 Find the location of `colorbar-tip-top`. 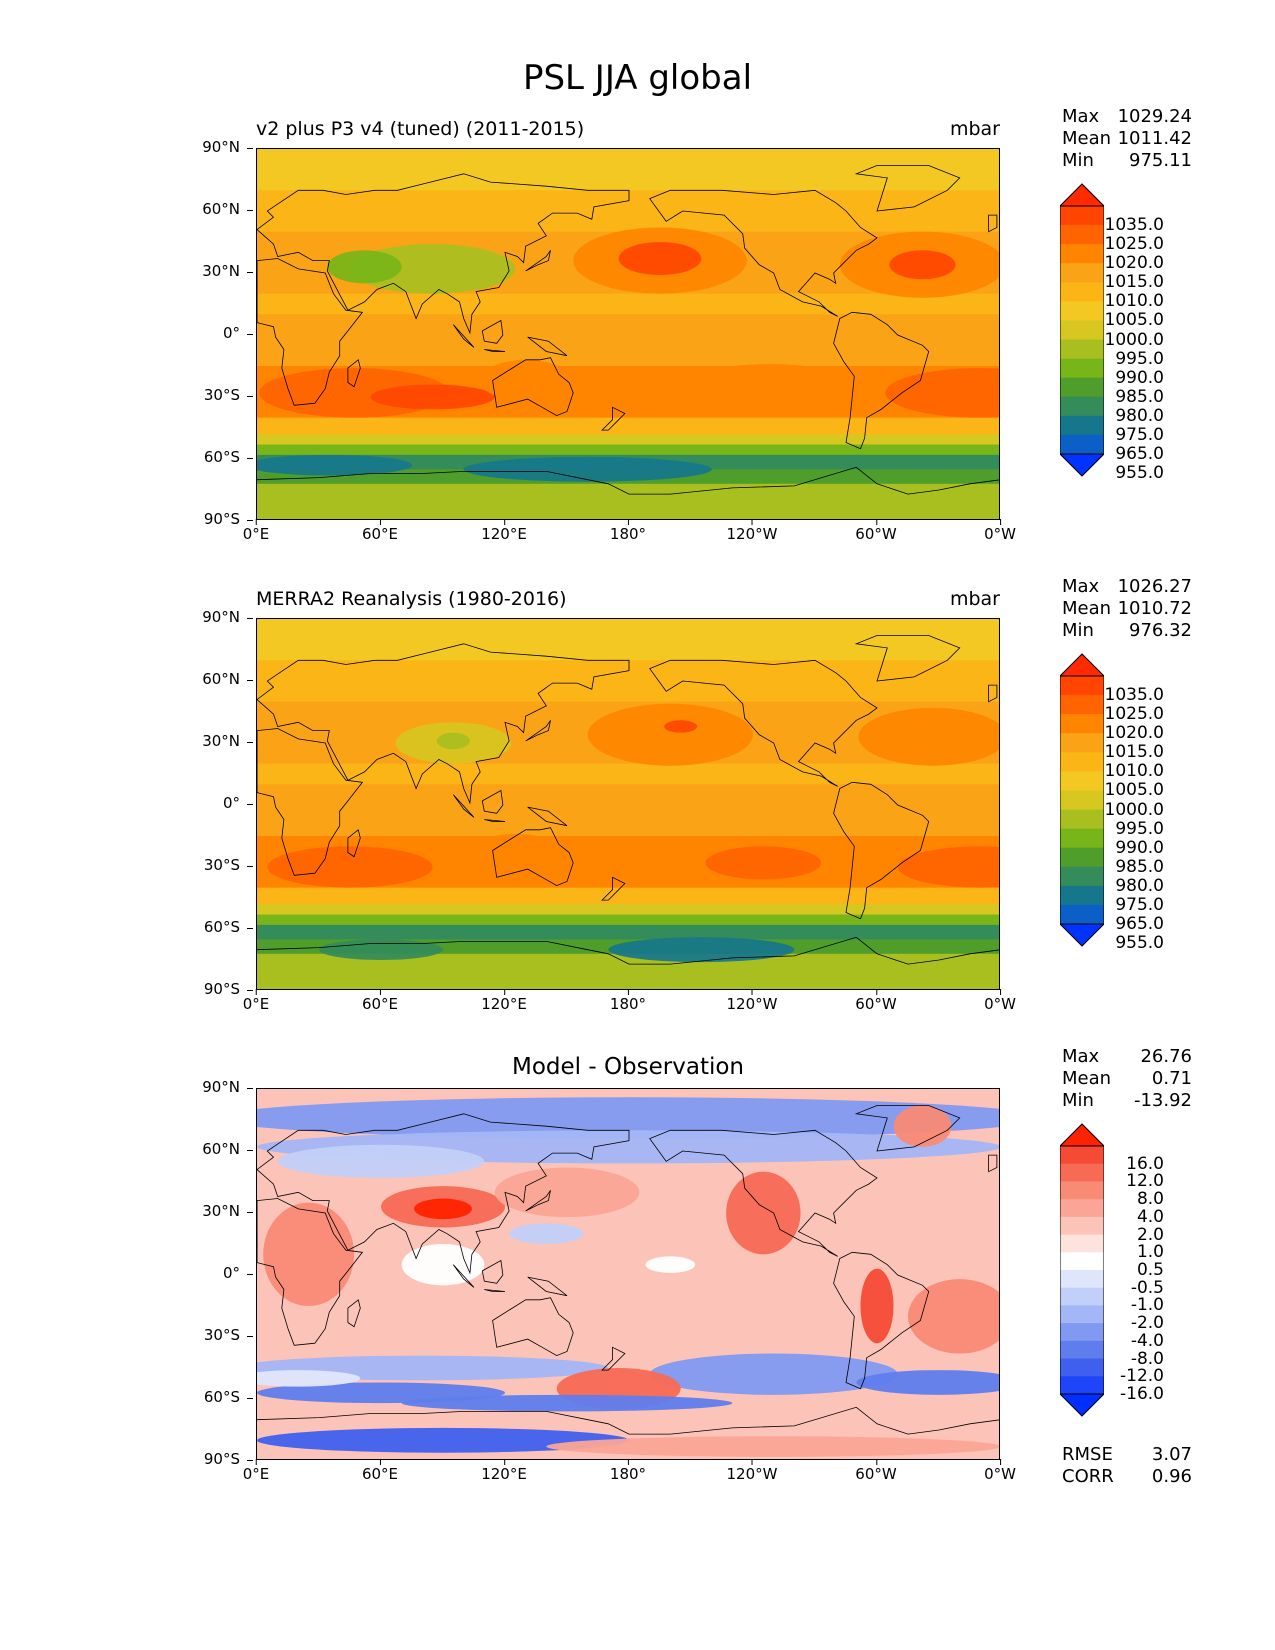

colorbar-tip-top is located at coordinates (1082, 195).